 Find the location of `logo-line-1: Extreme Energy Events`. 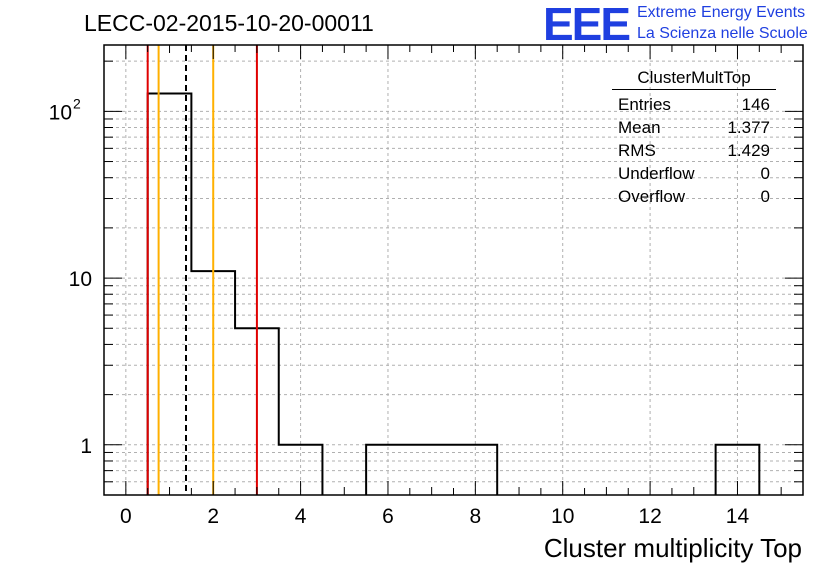

logo-line-1: Extreme Energy Events is located at coordinates (721, 12).